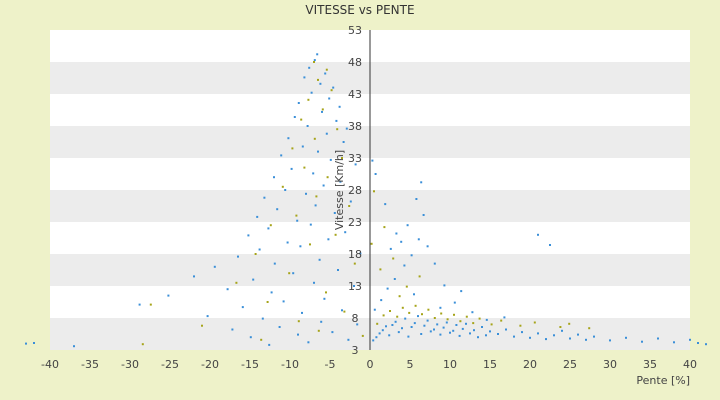 The width and height of the screenshot is (720, 400). What do you see at coordinates (530, 364) in the screenshot?
I see `x-tick-label: 20` at bounding box center [530, 364].